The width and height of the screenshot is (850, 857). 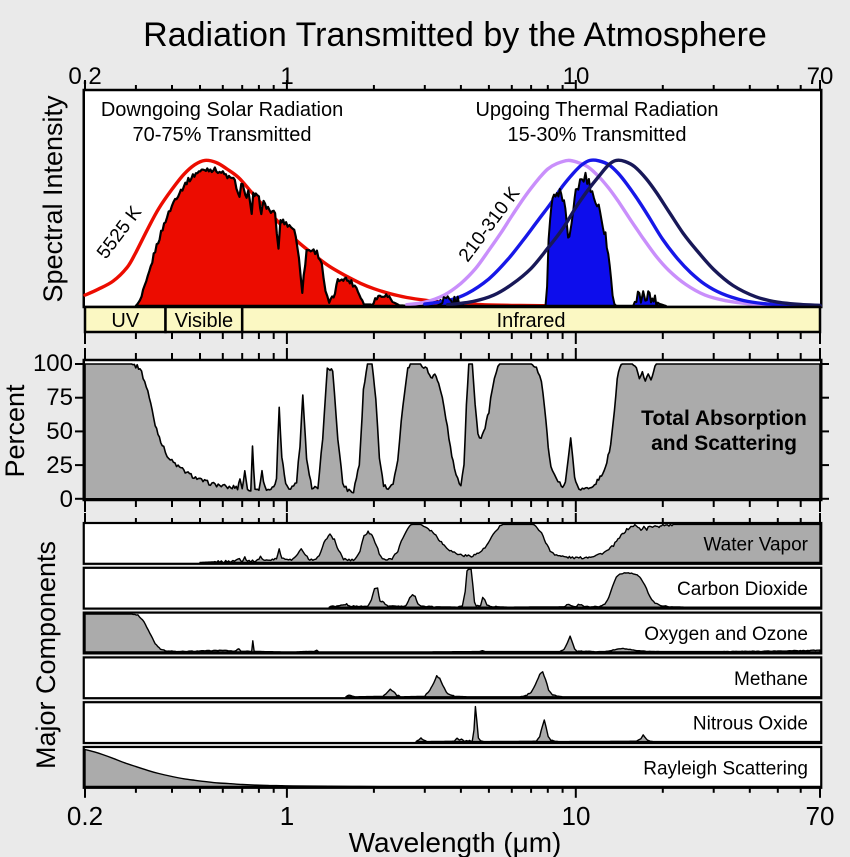 I want to click on component-panel-rayleigh-scattering, so click(x=452, y=767).